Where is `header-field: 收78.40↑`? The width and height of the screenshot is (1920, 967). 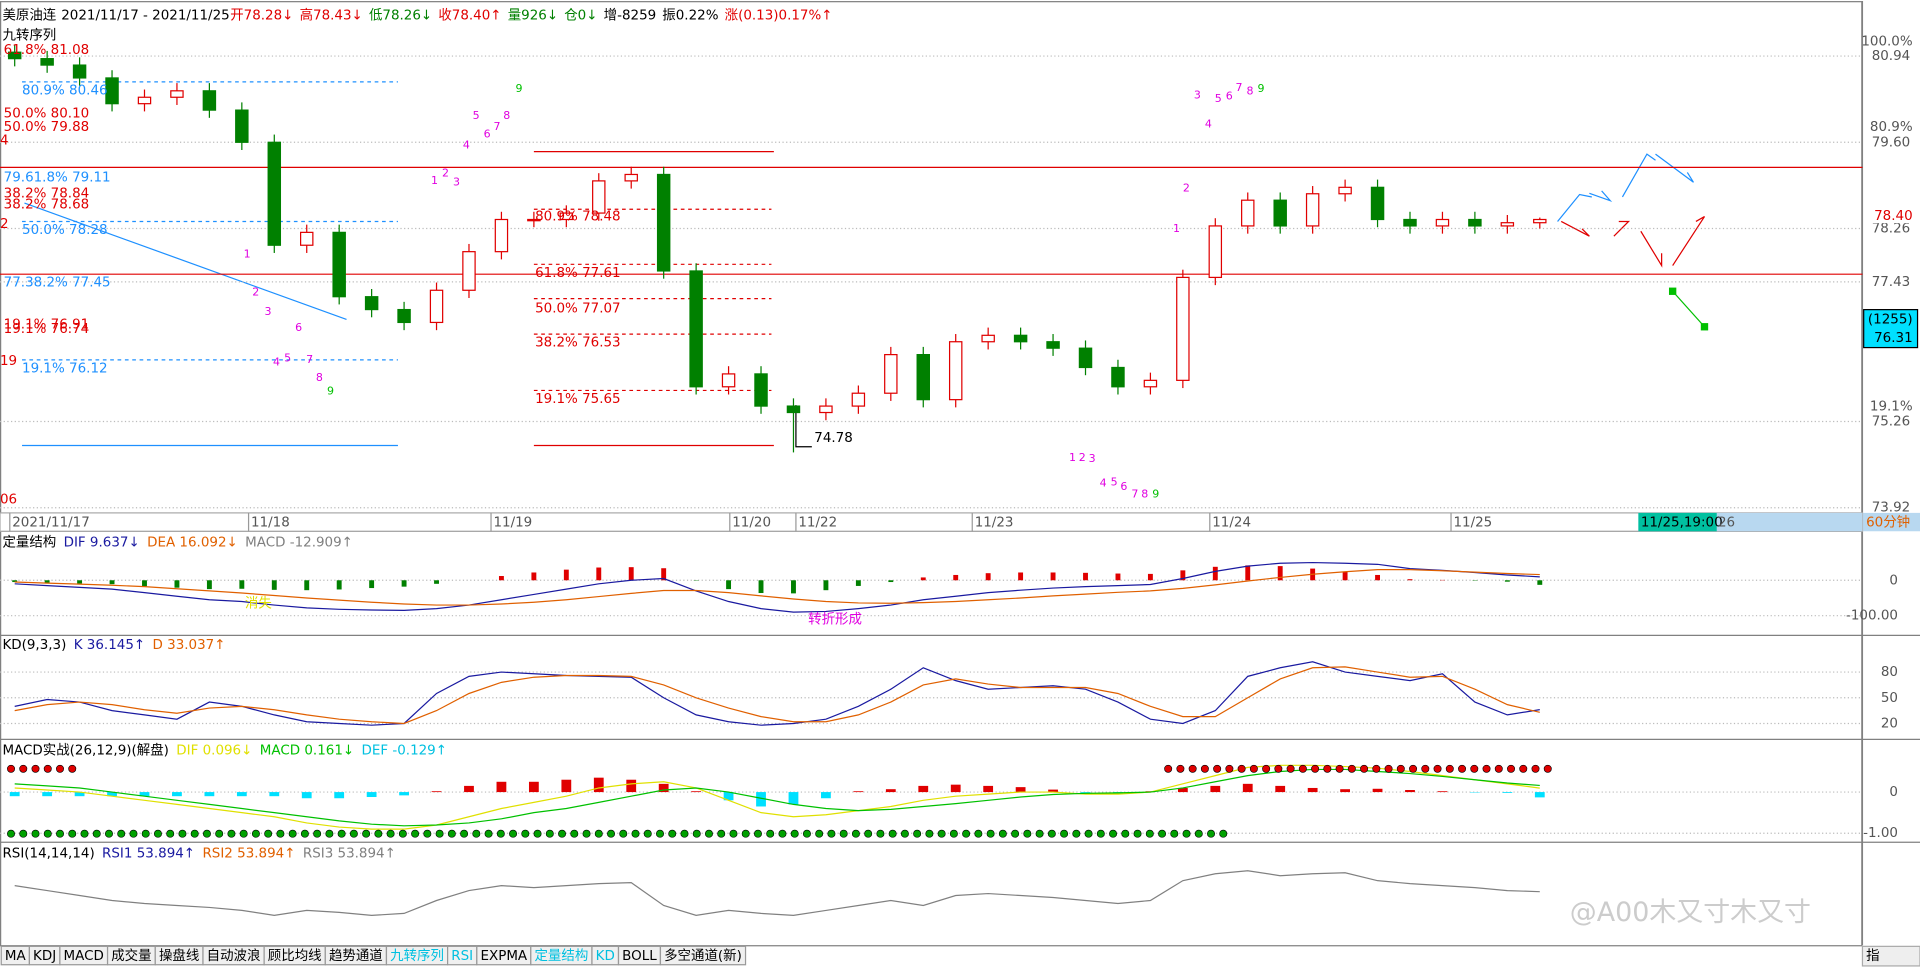 header-field: 收78.40↑ is located at coordinates (469, 16).